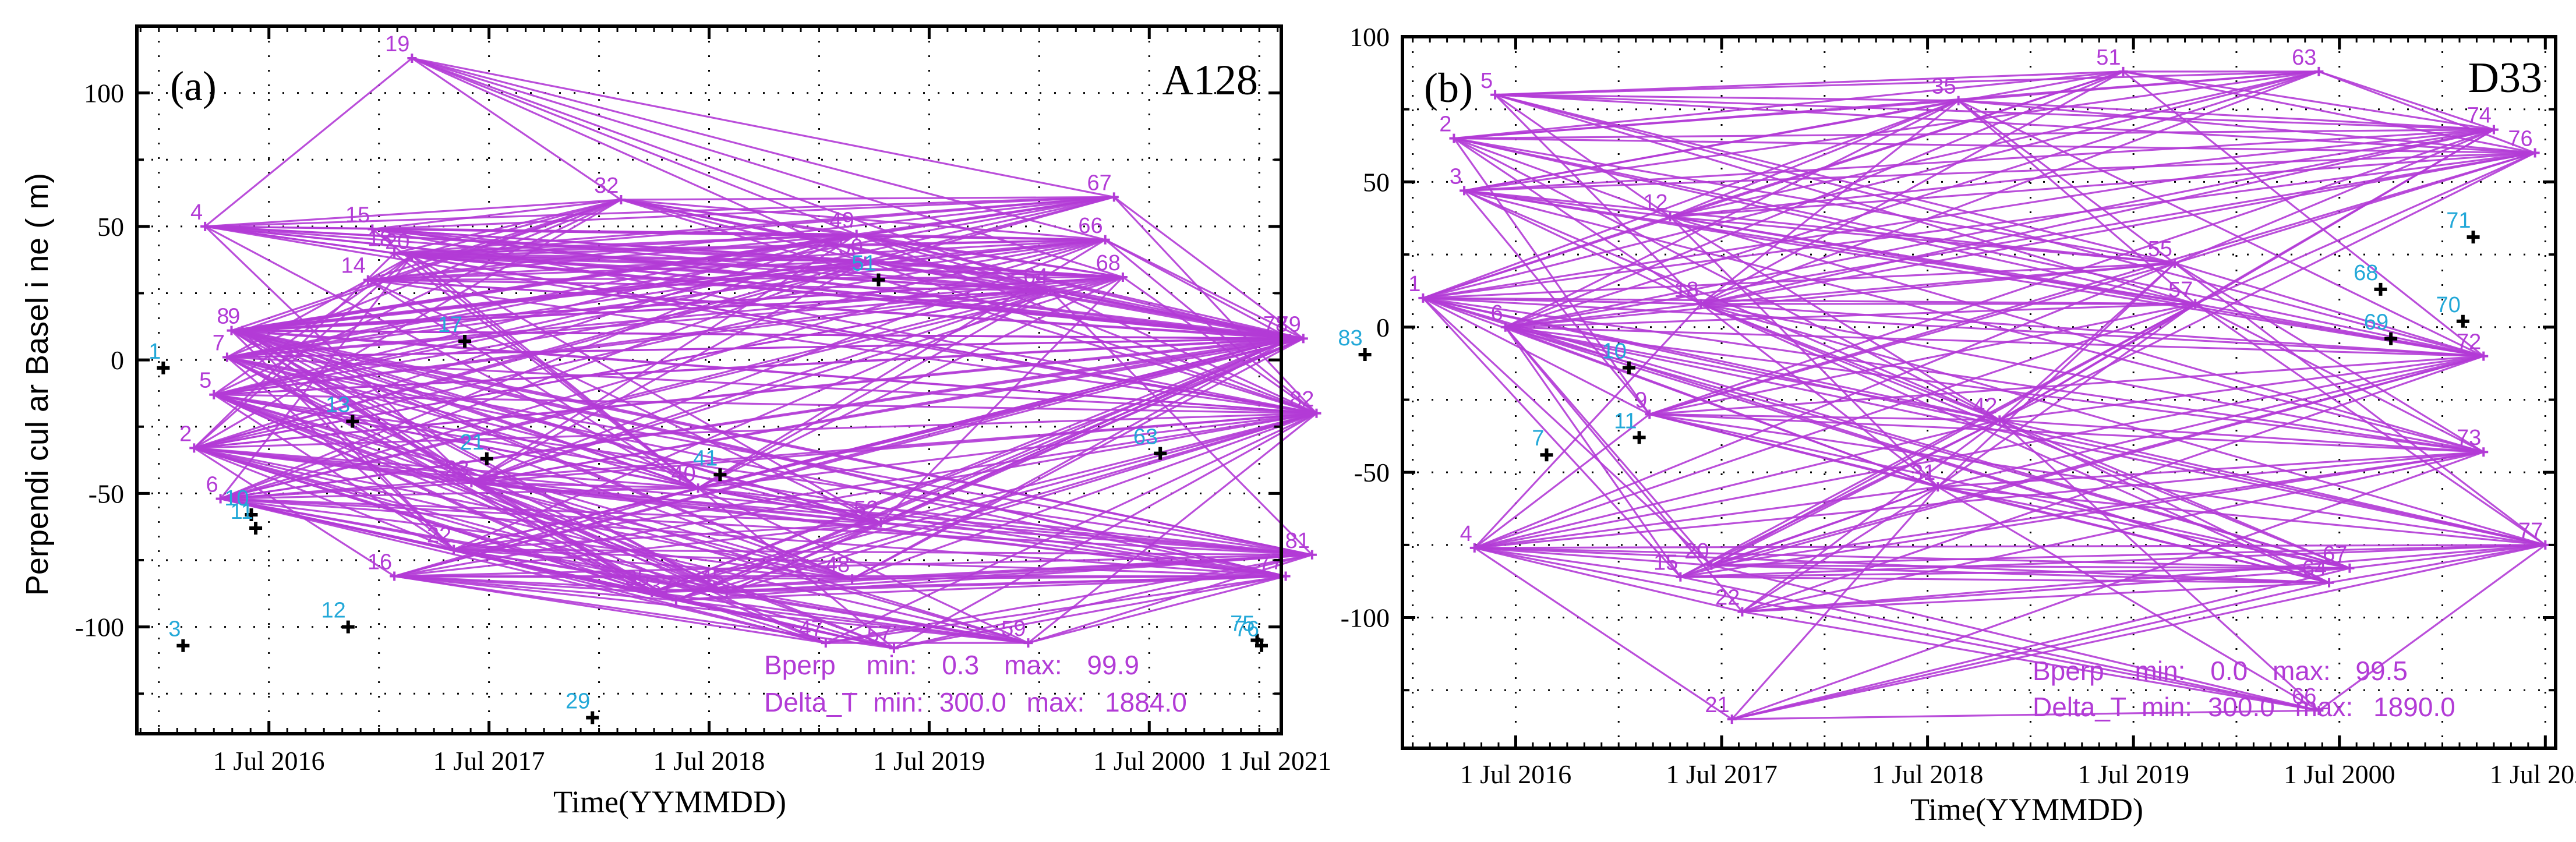 This screenshot has width=2576, height=842. I want to click on svg-text:Delta_T min: 3: Delta_T min: 300.0 max: 1884.0, so click(975, 702).